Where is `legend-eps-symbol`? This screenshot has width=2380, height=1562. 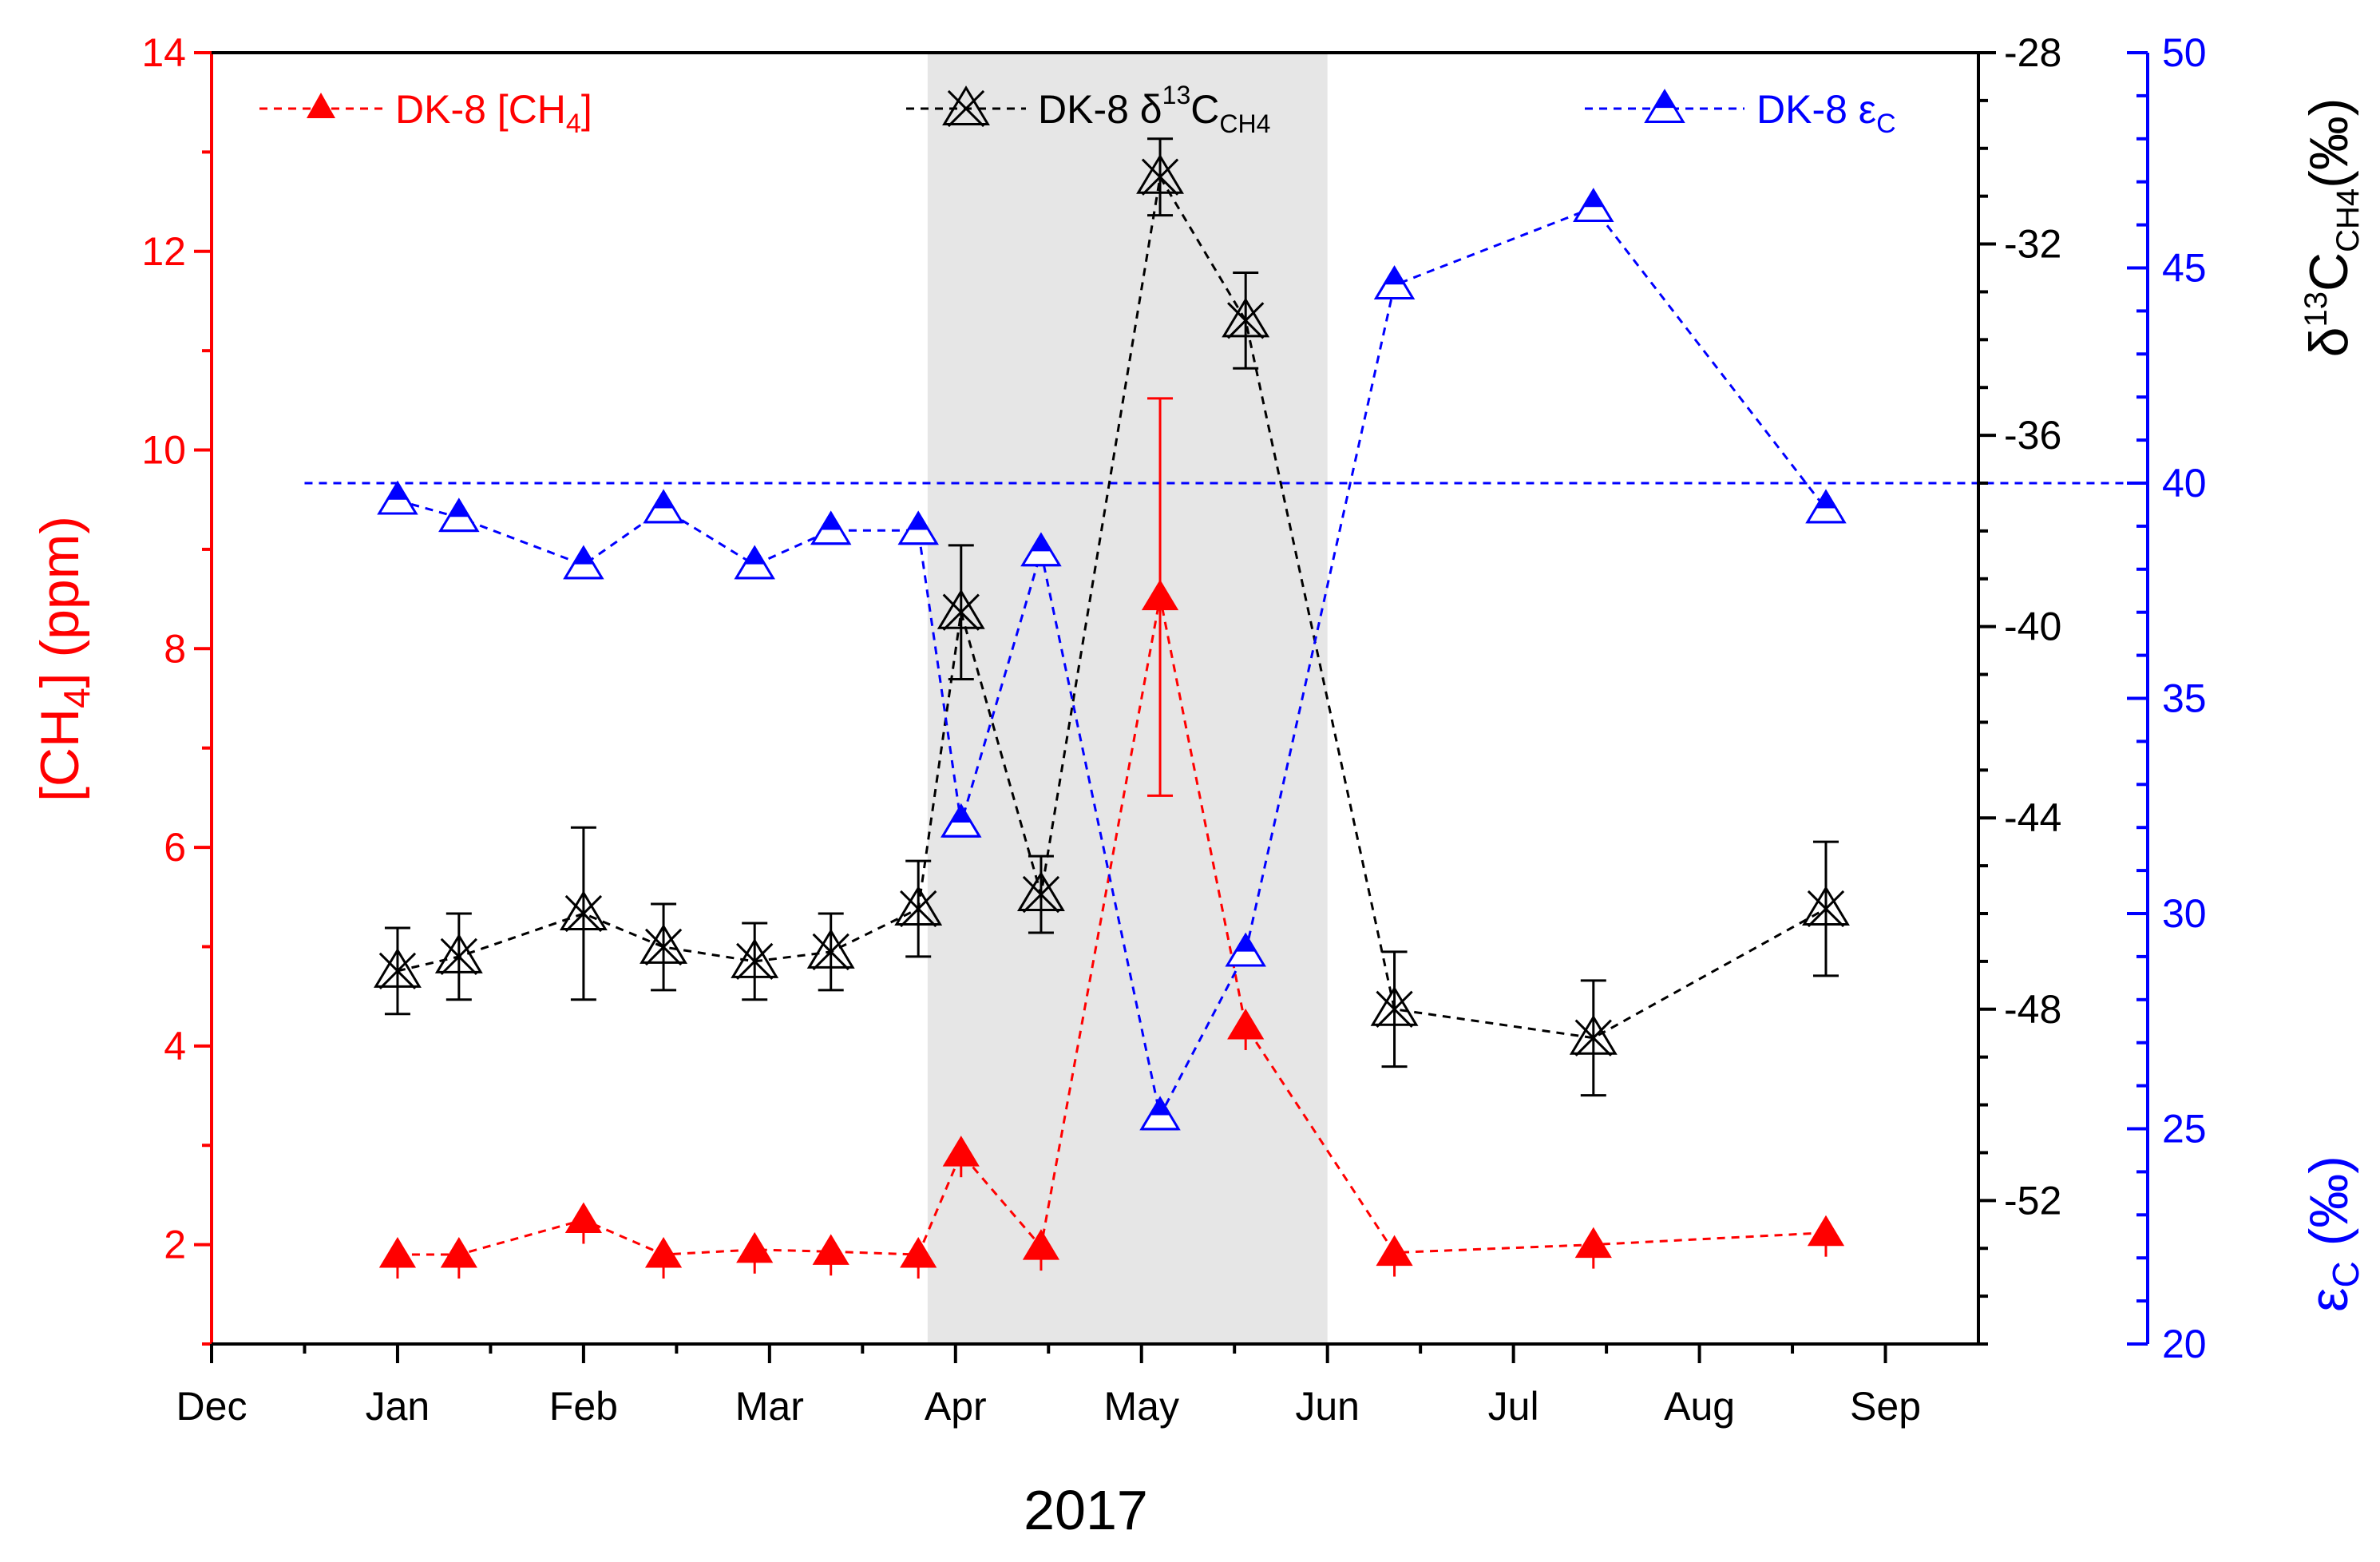
legend-eps-symbol is located at coordinates (1665, 106).